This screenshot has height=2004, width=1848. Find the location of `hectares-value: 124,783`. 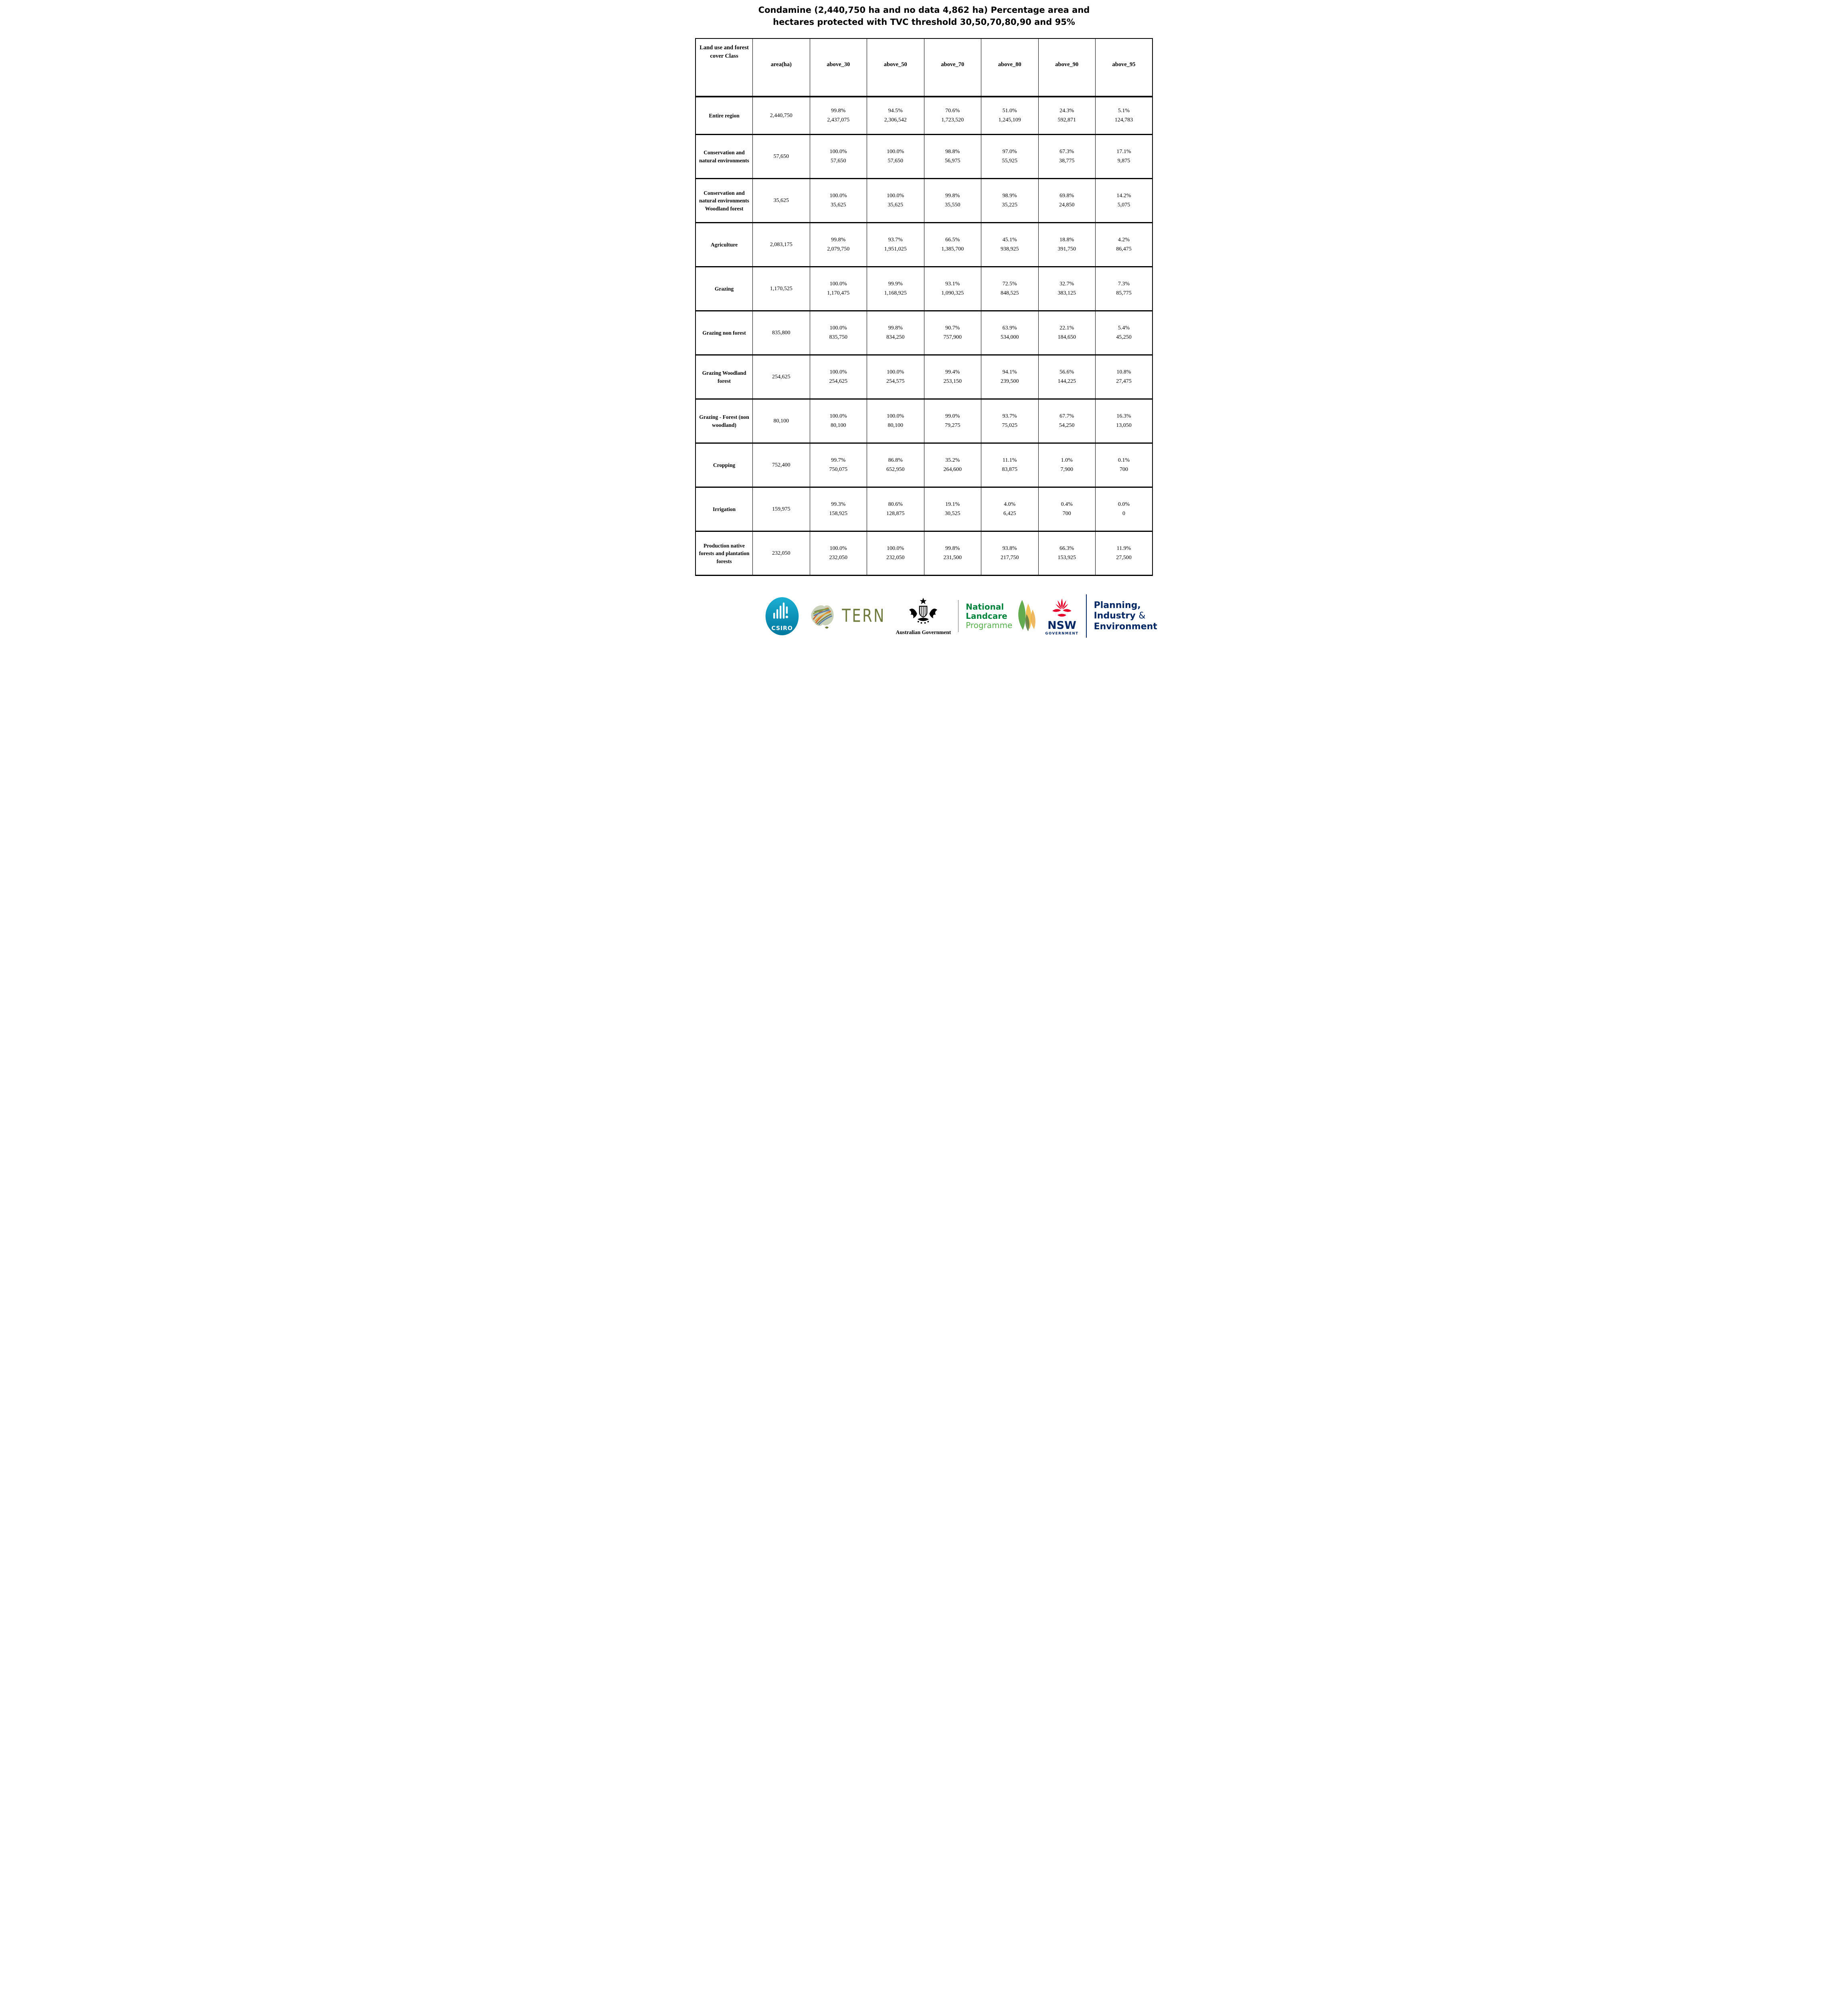

hectares-value: 124,783 is located at coordinates (1123, 120).